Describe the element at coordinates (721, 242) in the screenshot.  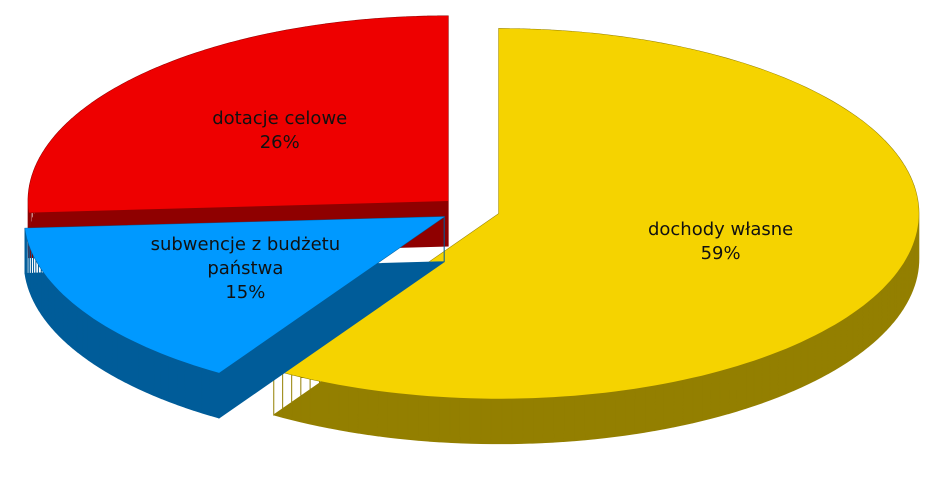
I see `data-label: dochody własne 59%` at that location.